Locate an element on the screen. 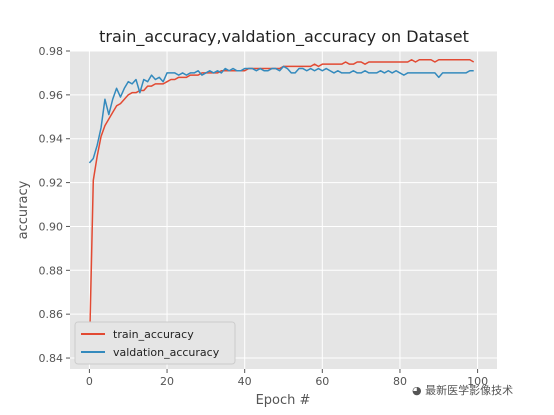 This screenshot has width=554, height=415. x-axis-label: Epoch # is located at coordinates (283, 400).